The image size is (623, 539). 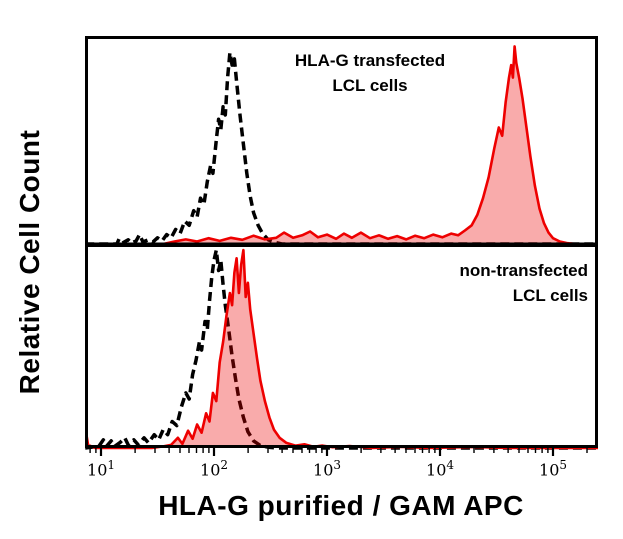 I want to click on x-tick-label-10e1: 10¹, so click(x=101, y=469).